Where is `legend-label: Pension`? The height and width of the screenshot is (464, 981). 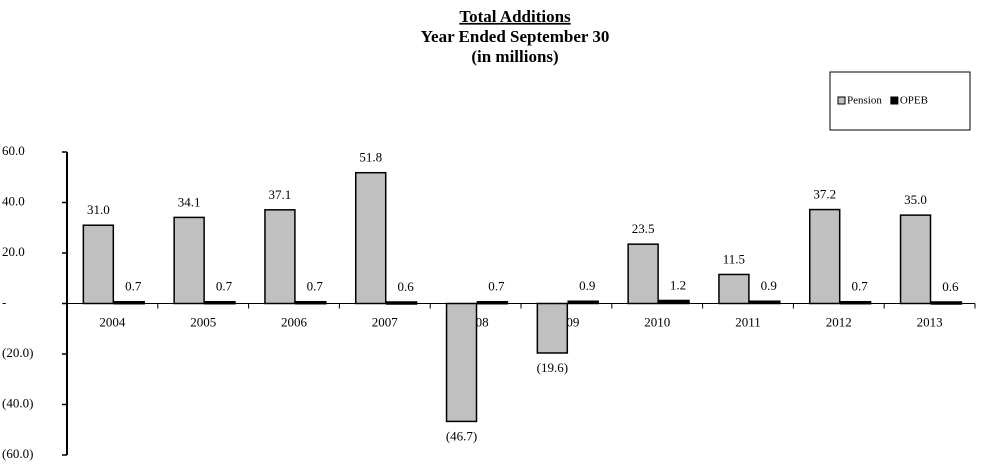
legend-label: Pension is located at coordinates (864, 101).